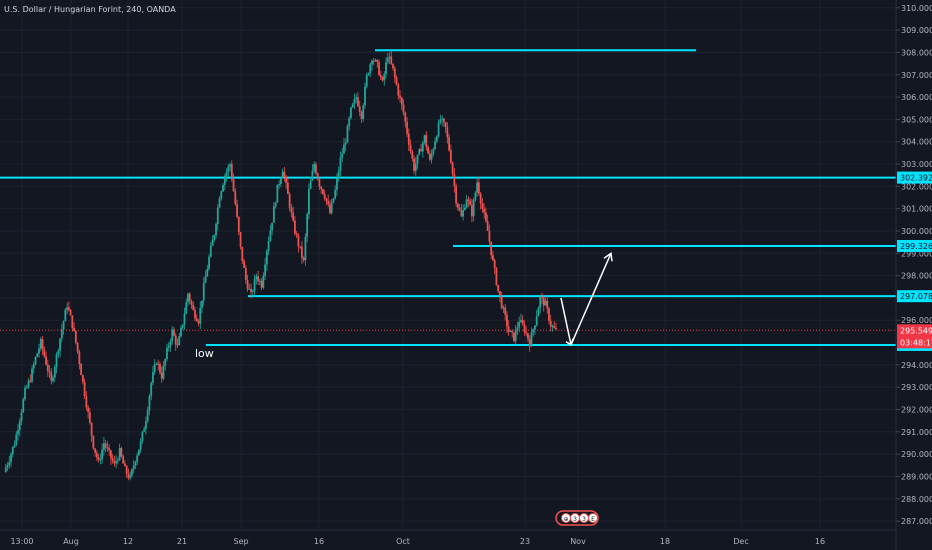  I want to click on y-tick-label-10: 298.000, so click(916, 276).